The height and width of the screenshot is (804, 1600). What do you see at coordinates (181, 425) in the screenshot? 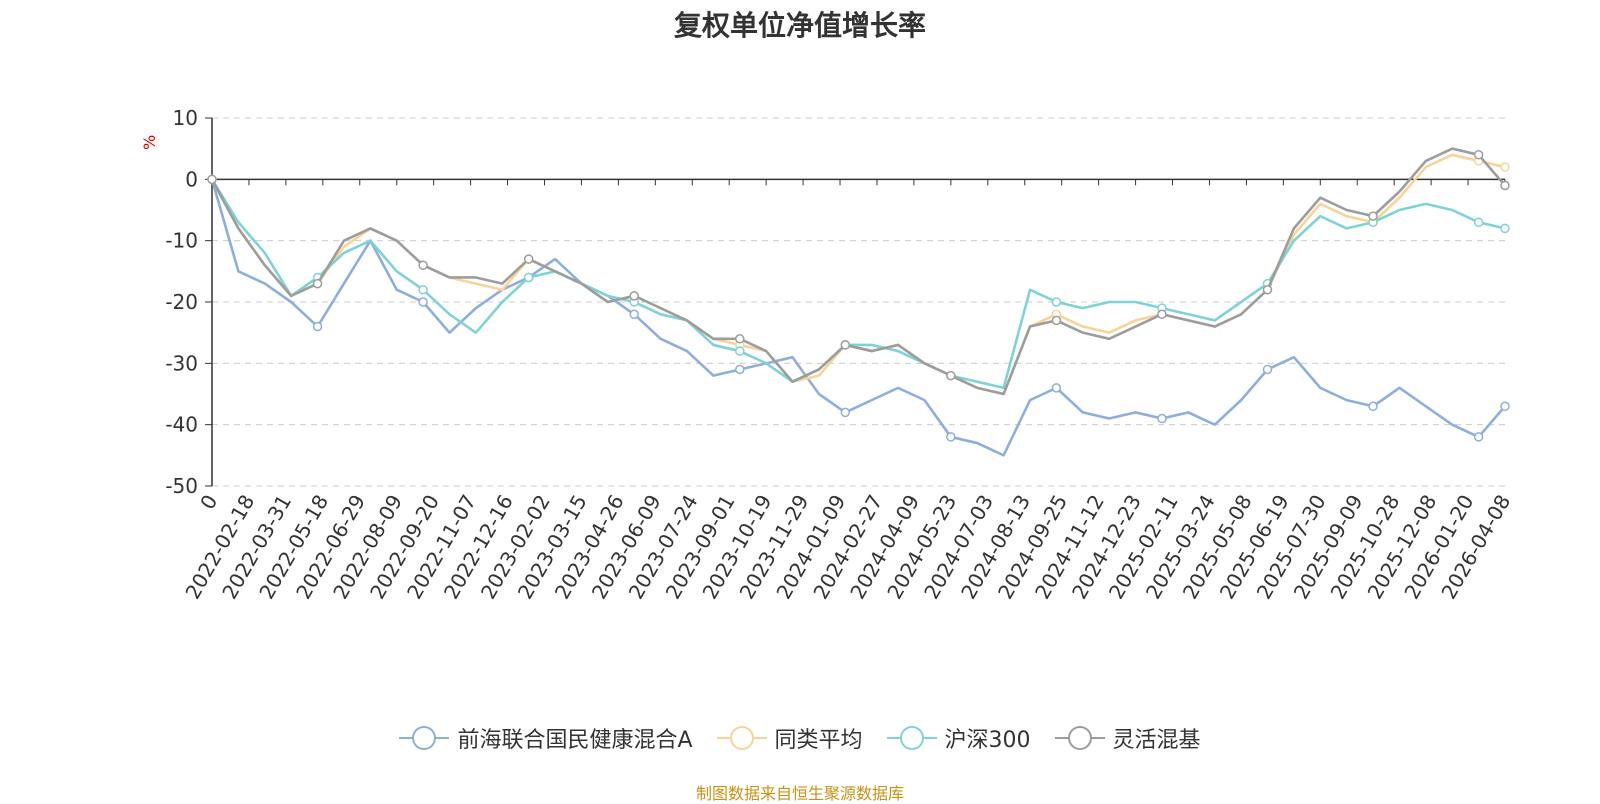
I see `y-tick-label: -40` at bounding box center [181, 425].